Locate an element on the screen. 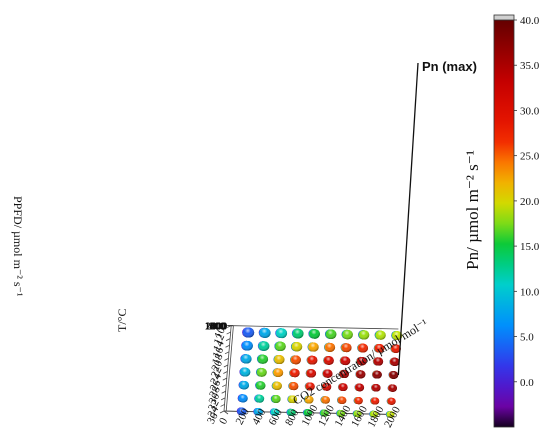 The height and width of the screenshot is (435, 550). colorbar-gradient is located at coordinates (504, 223).